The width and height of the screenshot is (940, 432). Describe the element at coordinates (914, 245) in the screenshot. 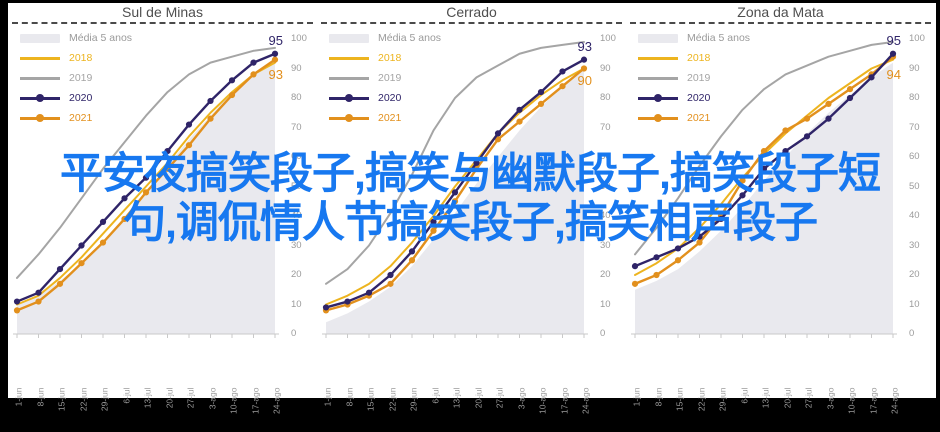

I see `y-tick-label: 30` at that location.